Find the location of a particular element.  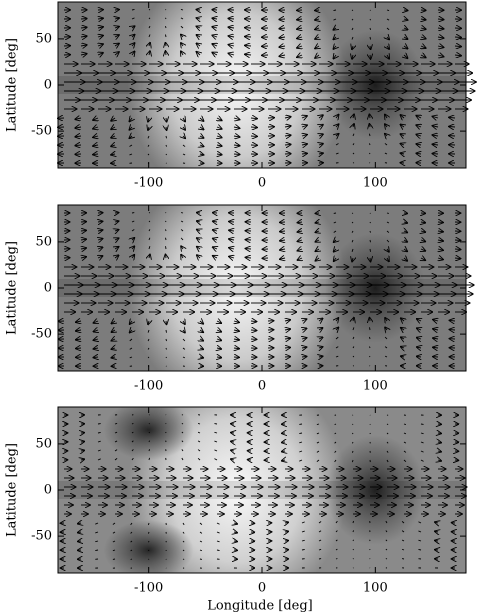

x-tick-label: 100 is located at coordinates (375, 386).